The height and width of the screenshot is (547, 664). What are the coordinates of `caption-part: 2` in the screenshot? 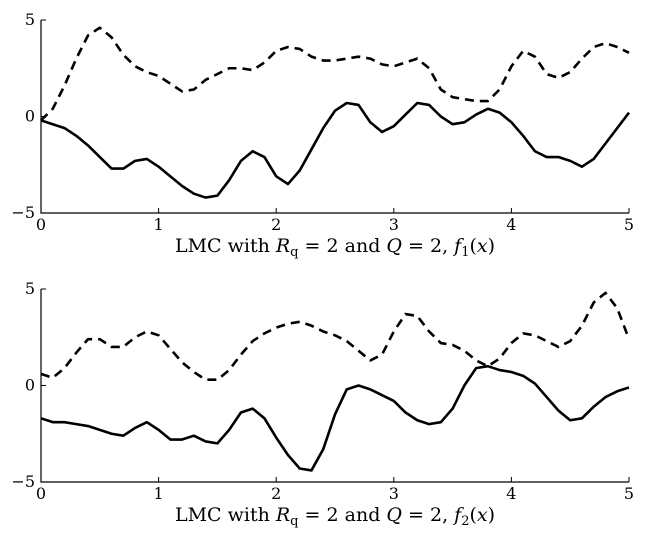 It's located at (465, 521).